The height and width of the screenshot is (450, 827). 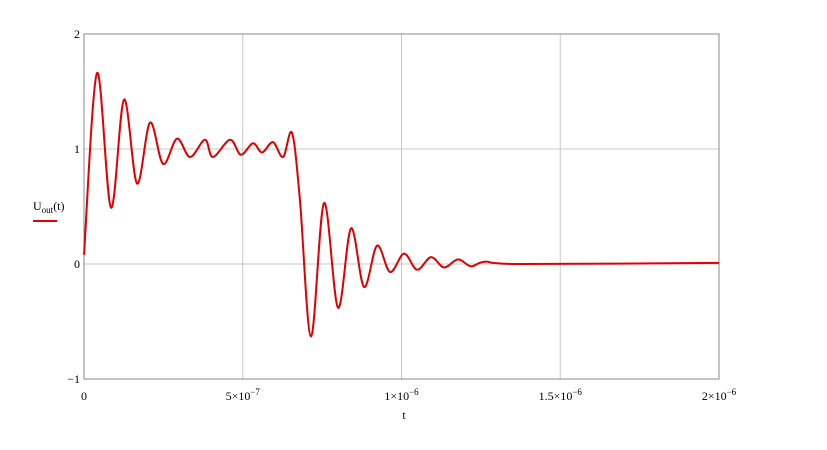 What do you see at coordinates (49, 207) in the screenshot?
I see `y-axis-label: Uout(t)` at bounding box center [49, 207].